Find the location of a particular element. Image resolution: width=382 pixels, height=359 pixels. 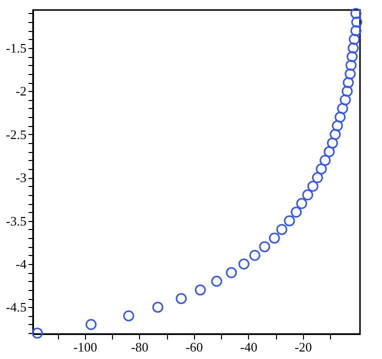

y-tick-label: -3 is located at coordinates (21, 178).